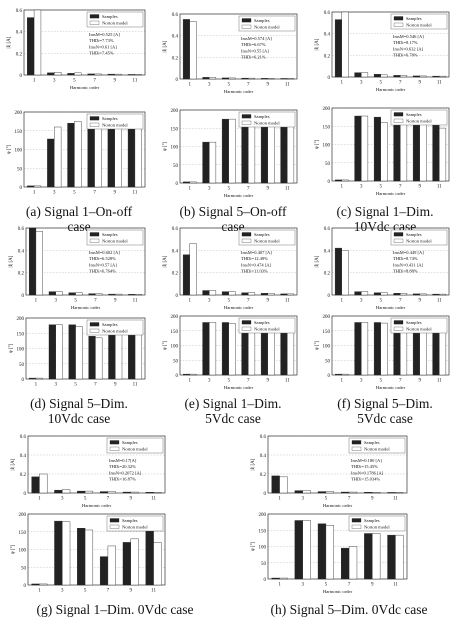 The width and height of the screenshot is (460, 625). What do you see at coordinates (176, 361) in the screenshot?
I see `y-tick-label: 50` at bounding box center [176, 361].